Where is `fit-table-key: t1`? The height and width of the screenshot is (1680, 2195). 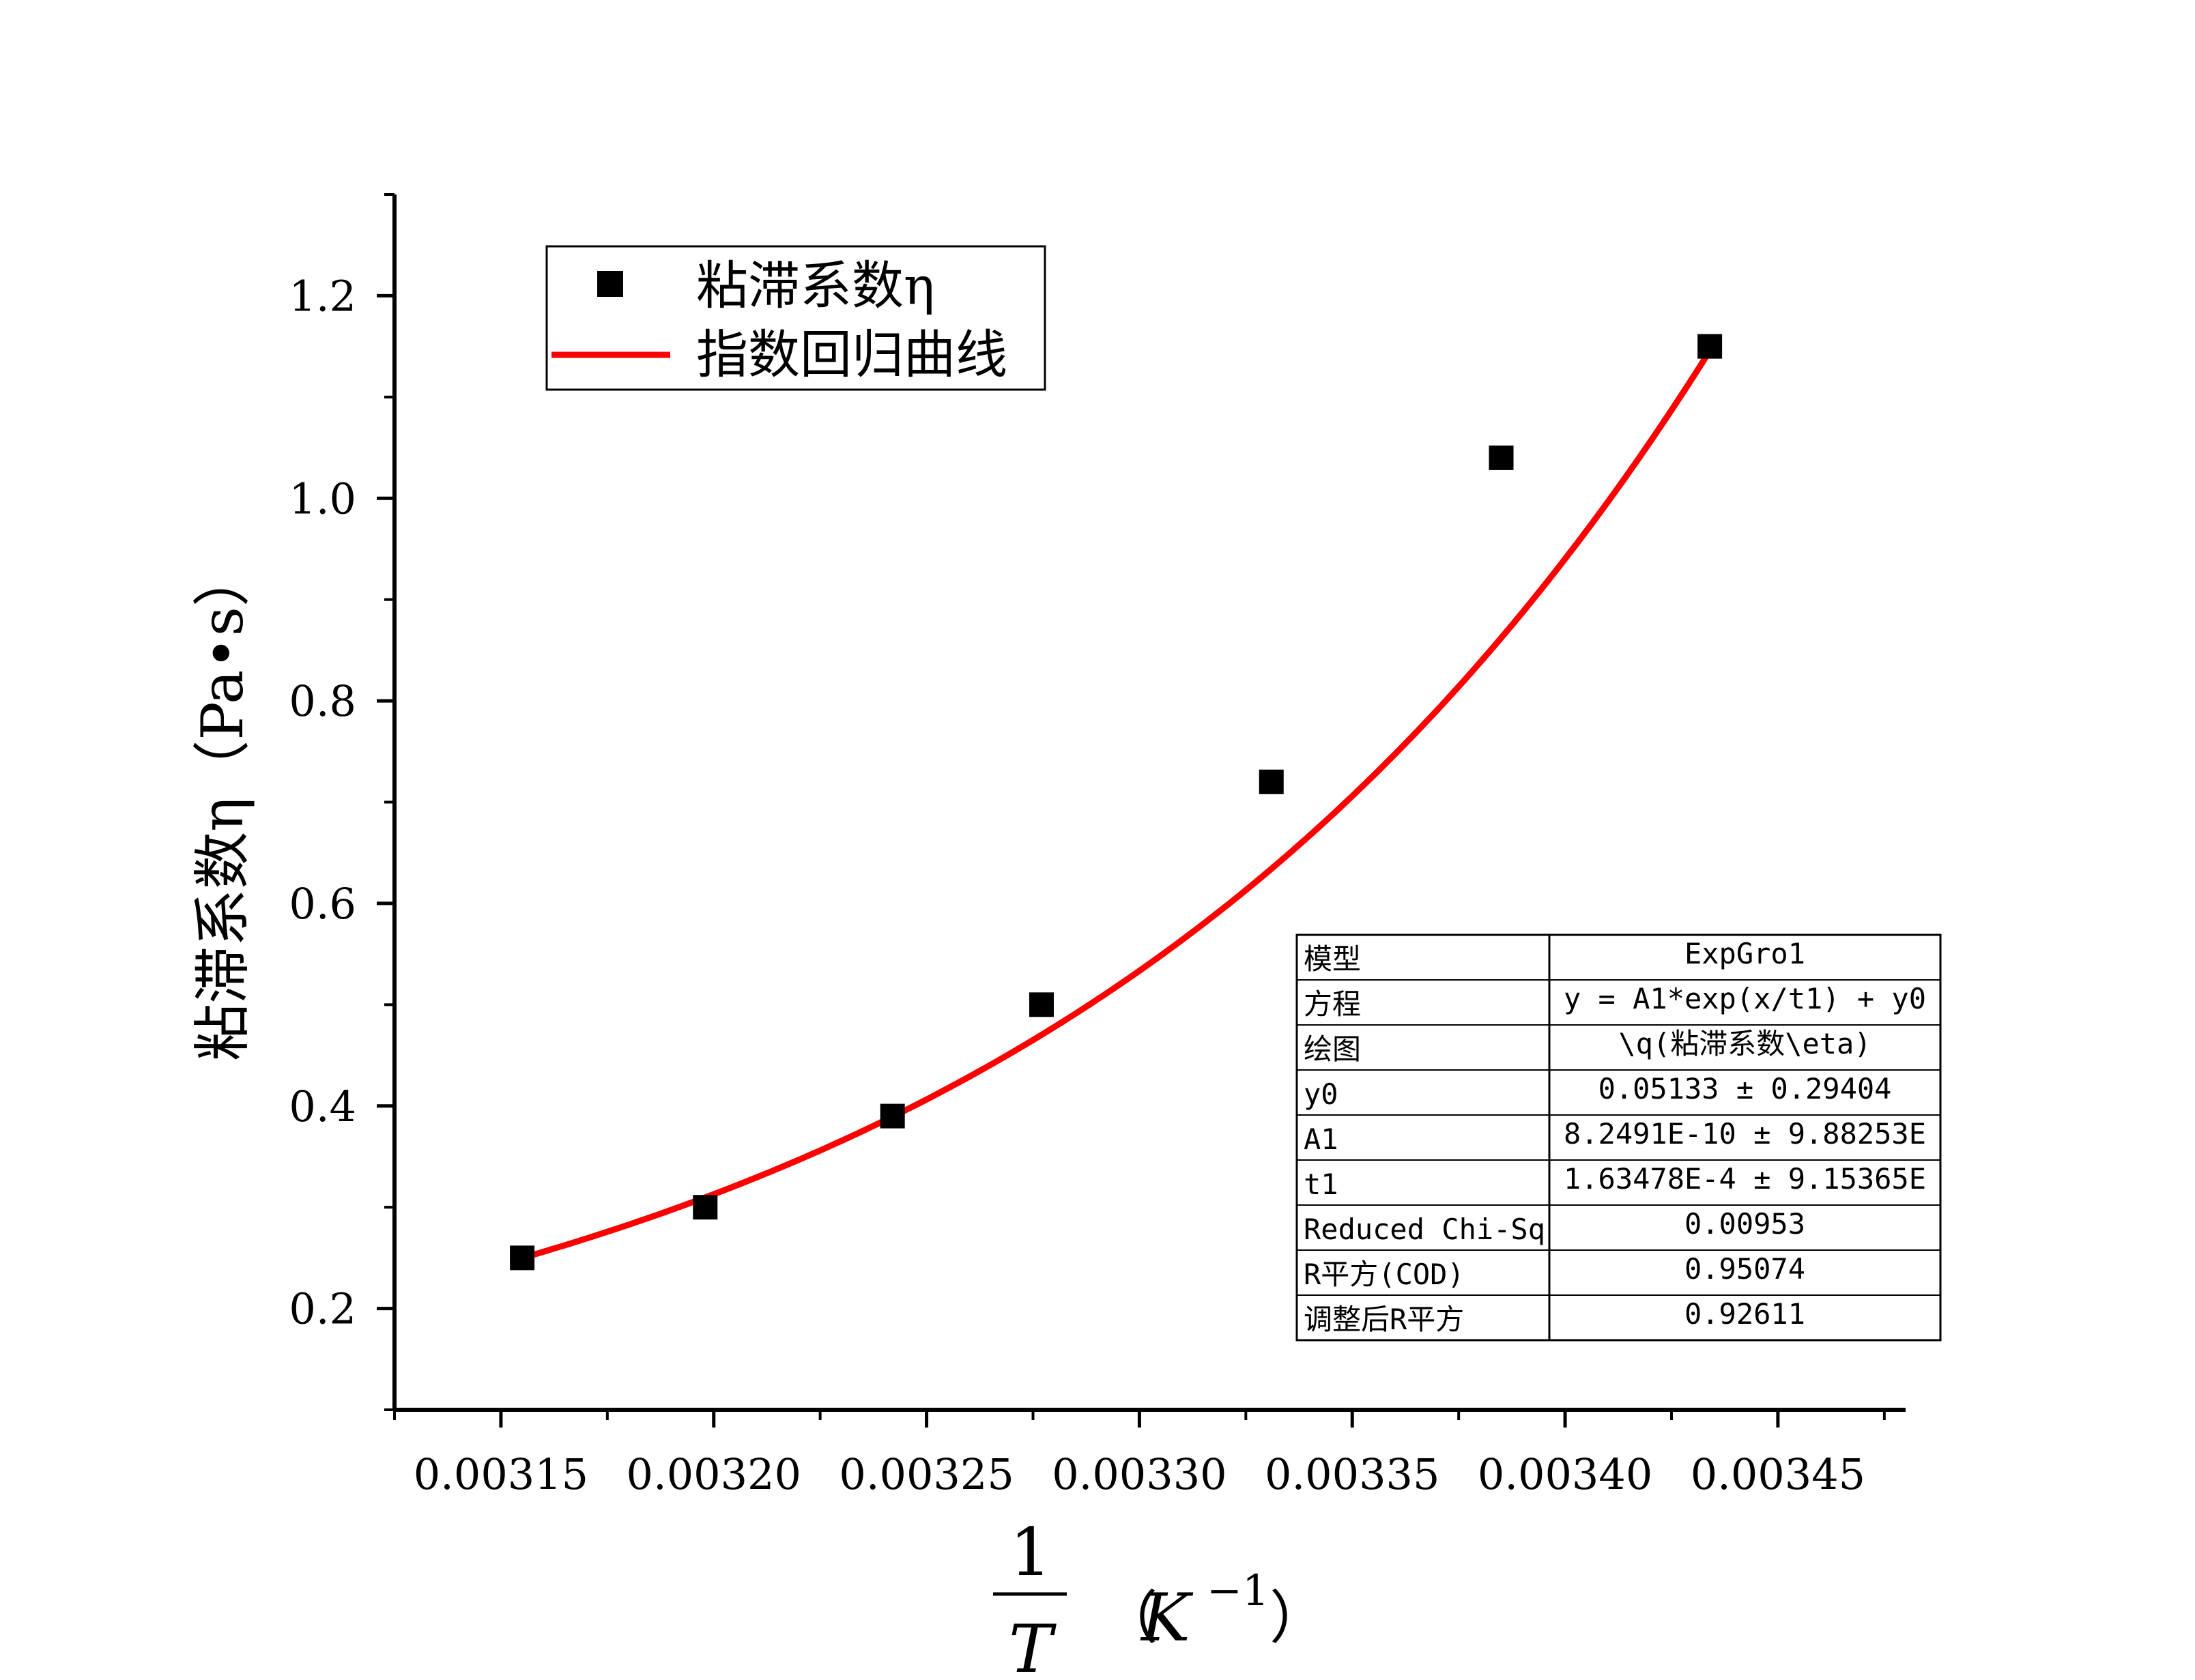 fit-table-key: t1 is located at coordinates (1321, 1184).